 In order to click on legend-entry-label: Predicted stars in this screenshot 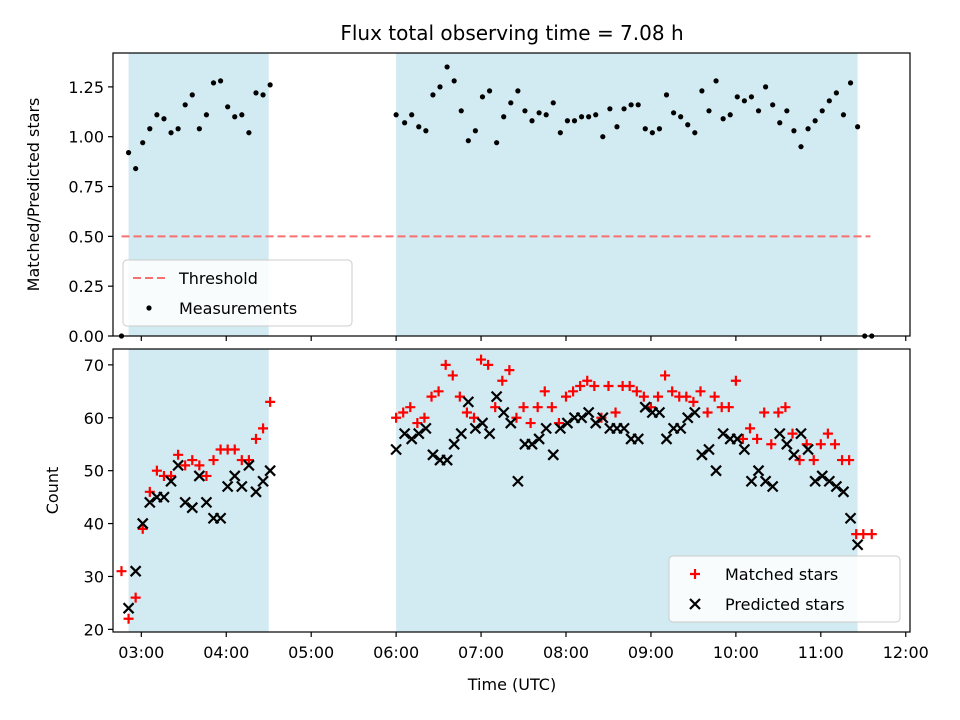, I will do `click(785, 604)`.